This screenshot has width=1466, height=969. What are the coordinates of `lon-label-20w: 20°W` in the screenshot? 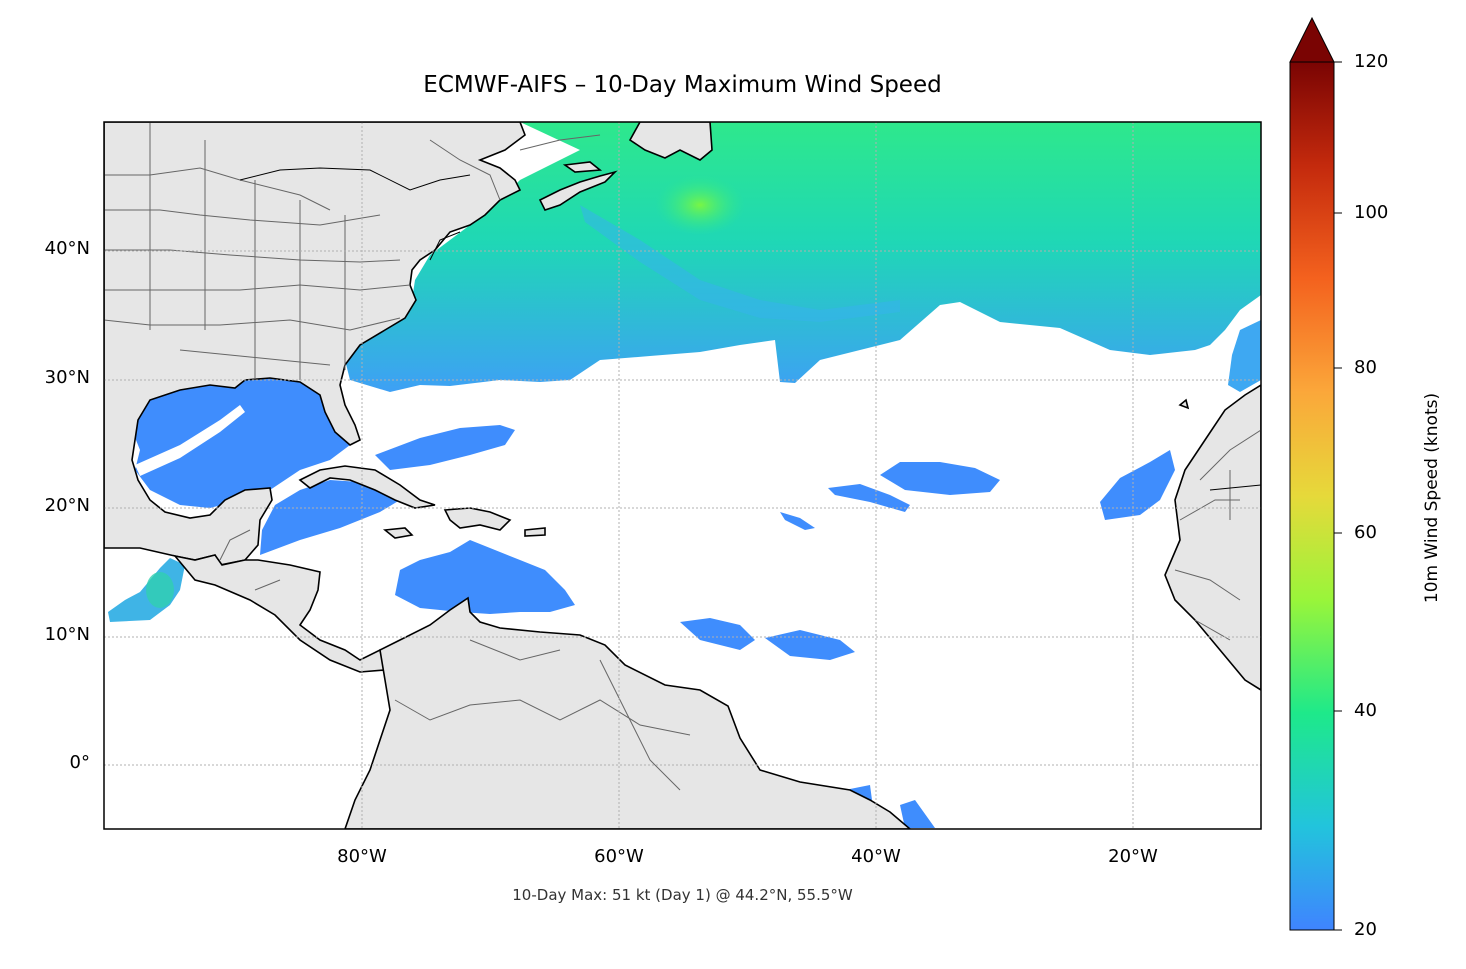 It's located at (1133, 856).